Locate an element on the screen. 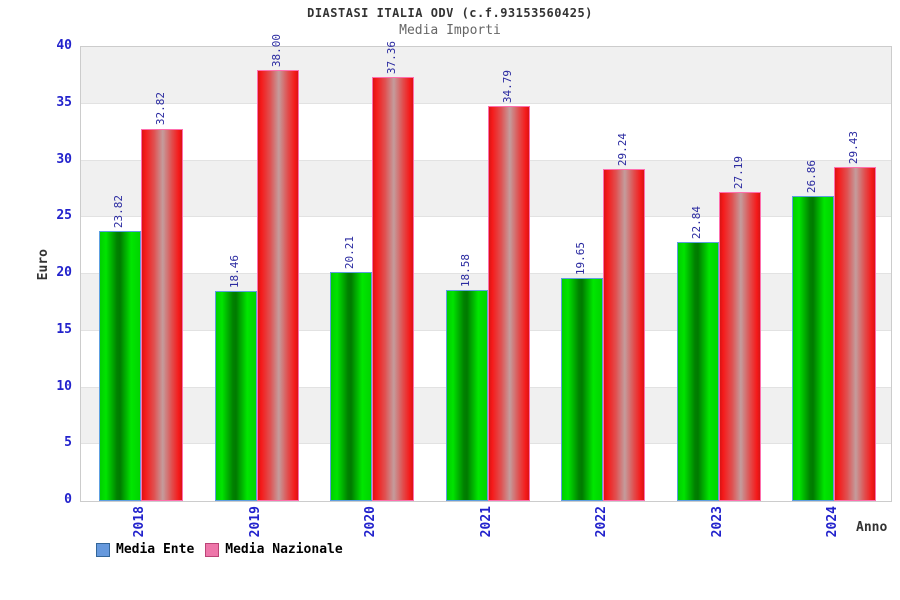 The image size is (900, 600). legend-item: Media Nazionale is located at coordinates (274, 549).